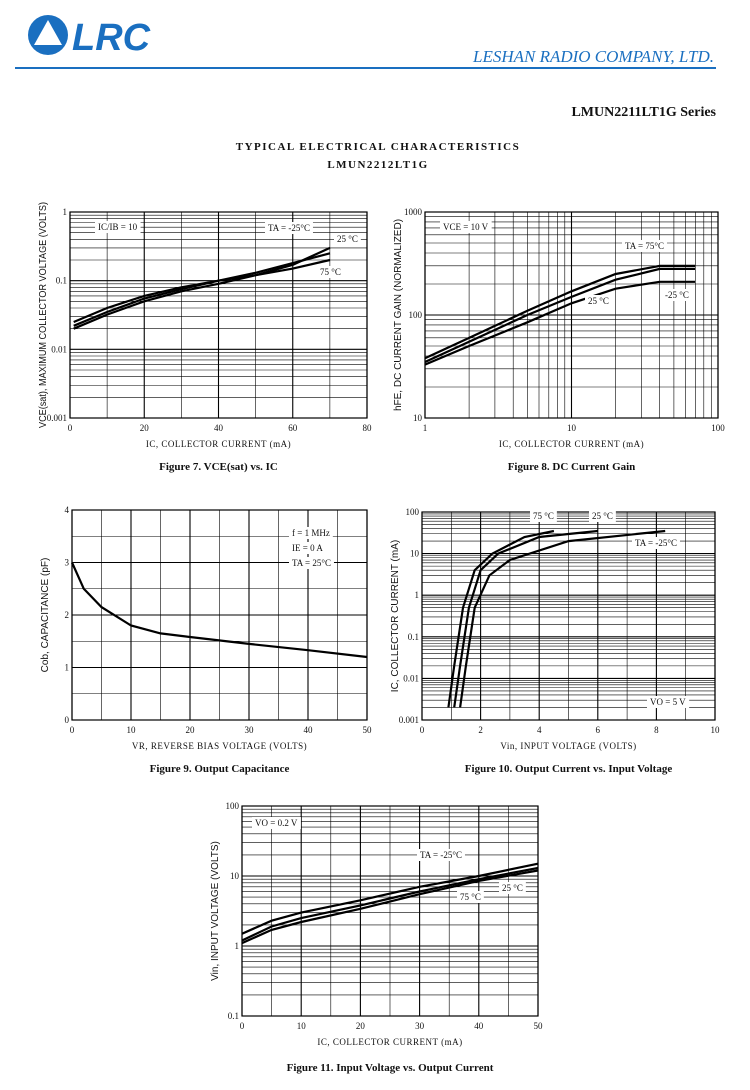  Describe the element at coordinates (572, 467) in the screenshot. I see `figure-caption: Figure 8. DC Current Gain` at that location.